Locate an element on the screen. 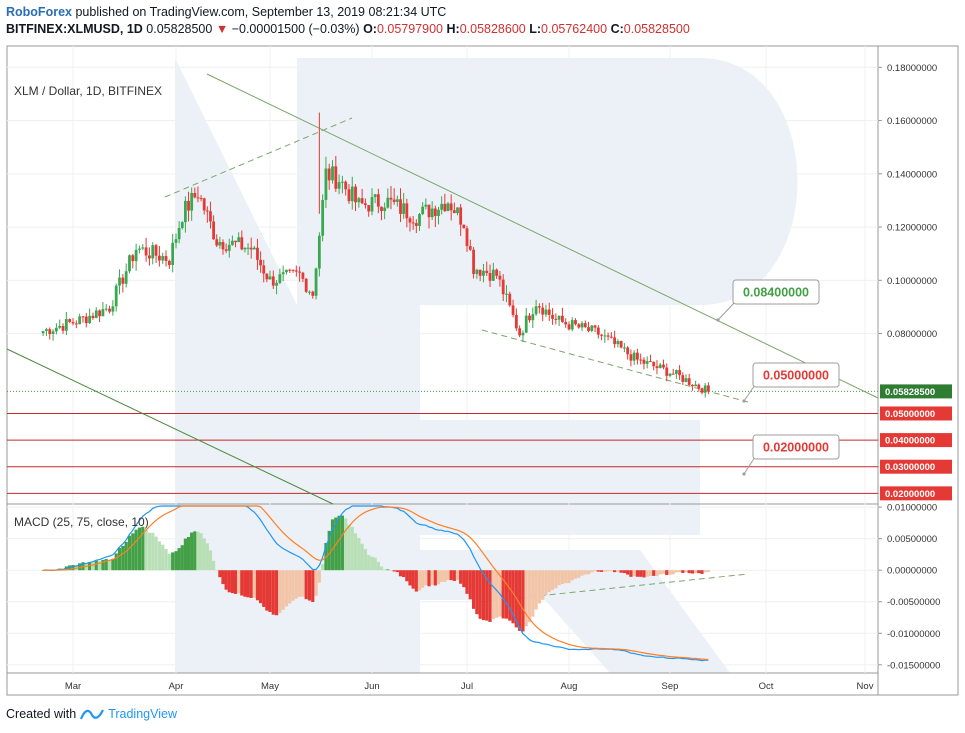 The width and height of the screenshot is (965, 733). price-callouts: 0.08400000 0.05000000 0.02000000 is located at coordinates (778, 377).